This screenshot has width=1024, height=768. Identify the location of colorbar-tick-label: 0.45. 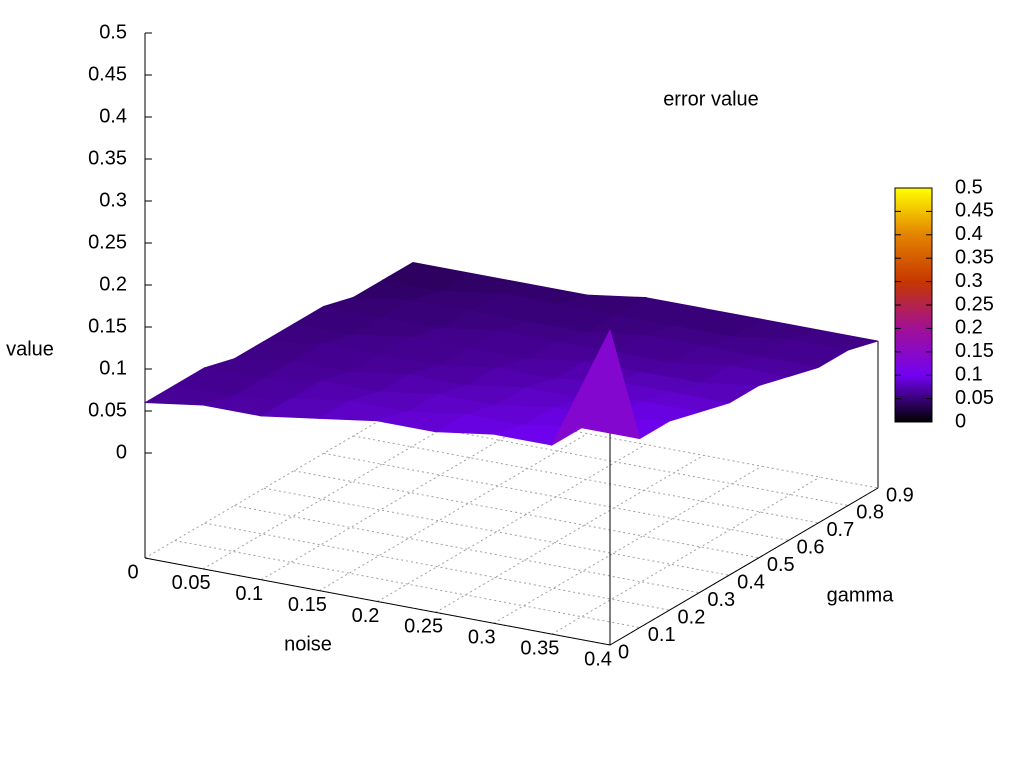
(974, 211).